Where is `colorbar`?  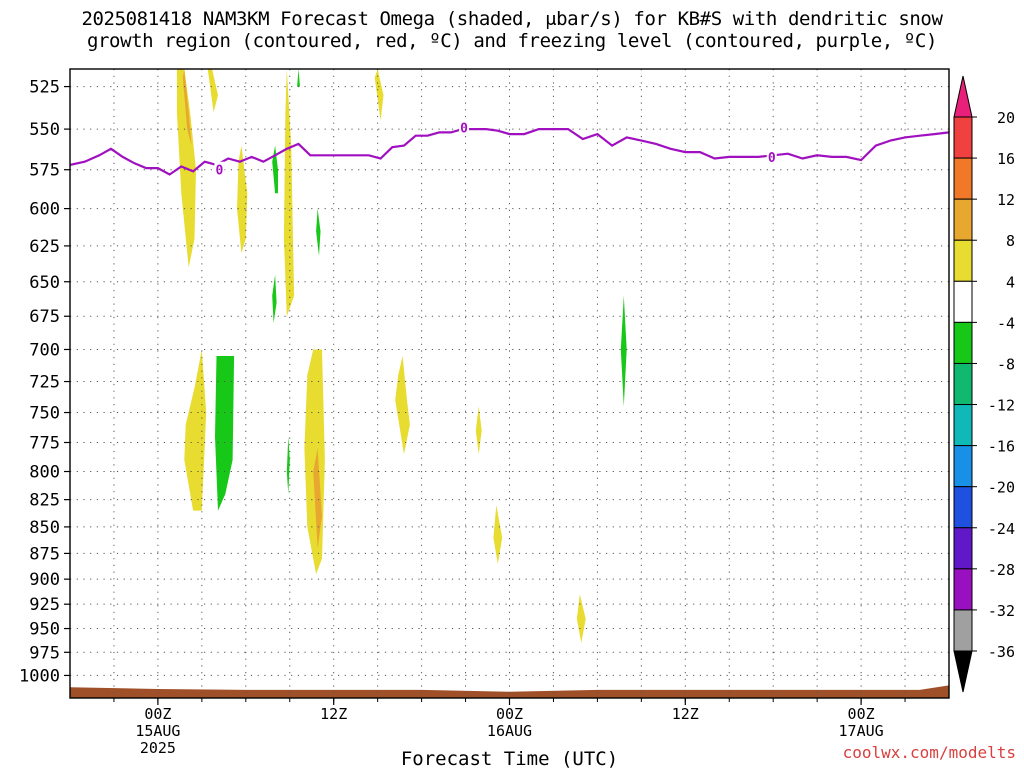
colorbar is located at coordinates (965, 384).